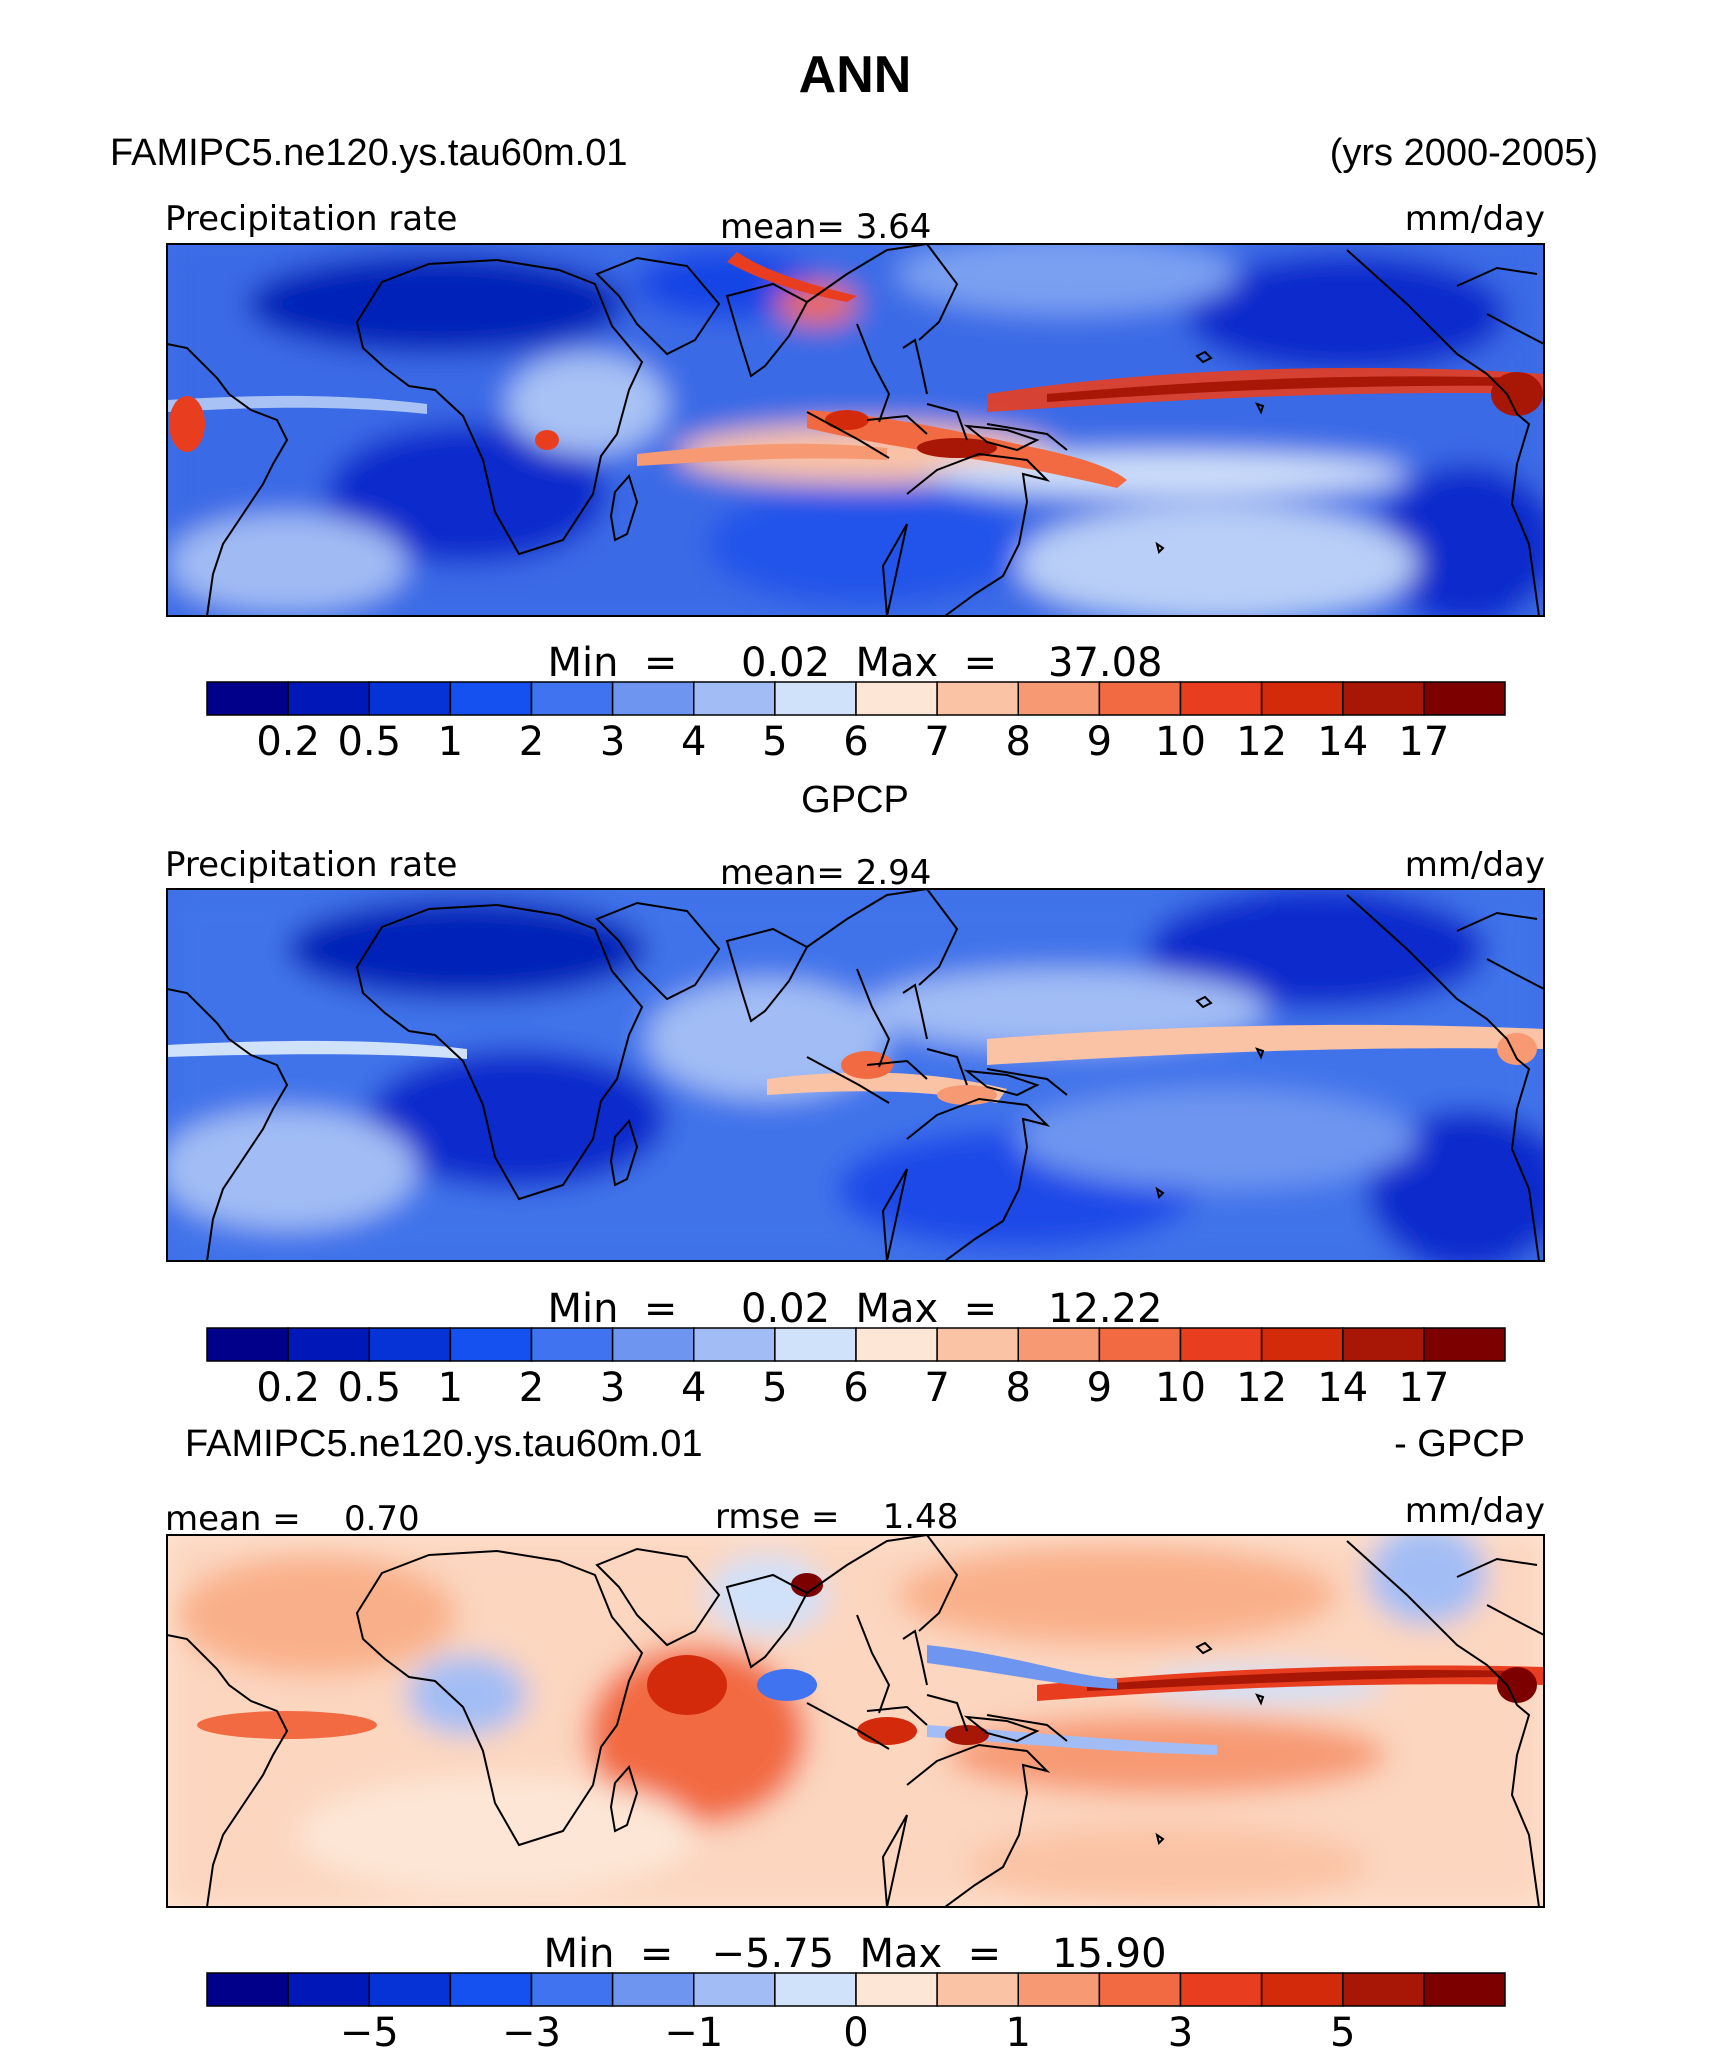 This screenshot has width=1710, height=2067. What do you see at coordinates (1261, 1388) in the screenshot?
I see `colorbar-2-tick-label: 12` at bounding box center [1261, 1388].